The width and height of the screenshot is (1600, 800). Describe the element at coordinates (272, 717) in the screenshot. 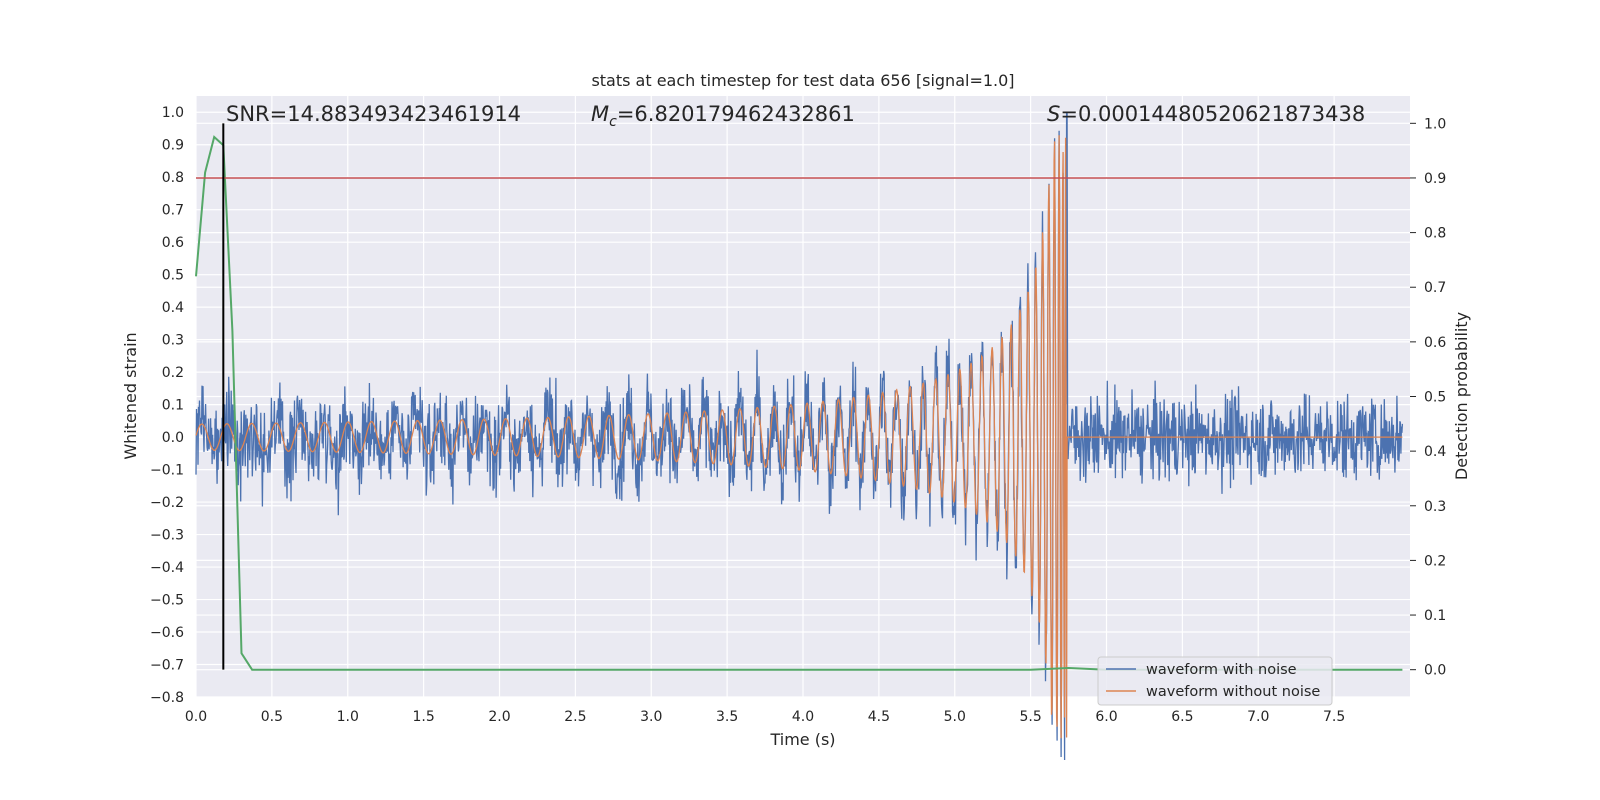

I see `x-tick-label: 0.5` at that location.